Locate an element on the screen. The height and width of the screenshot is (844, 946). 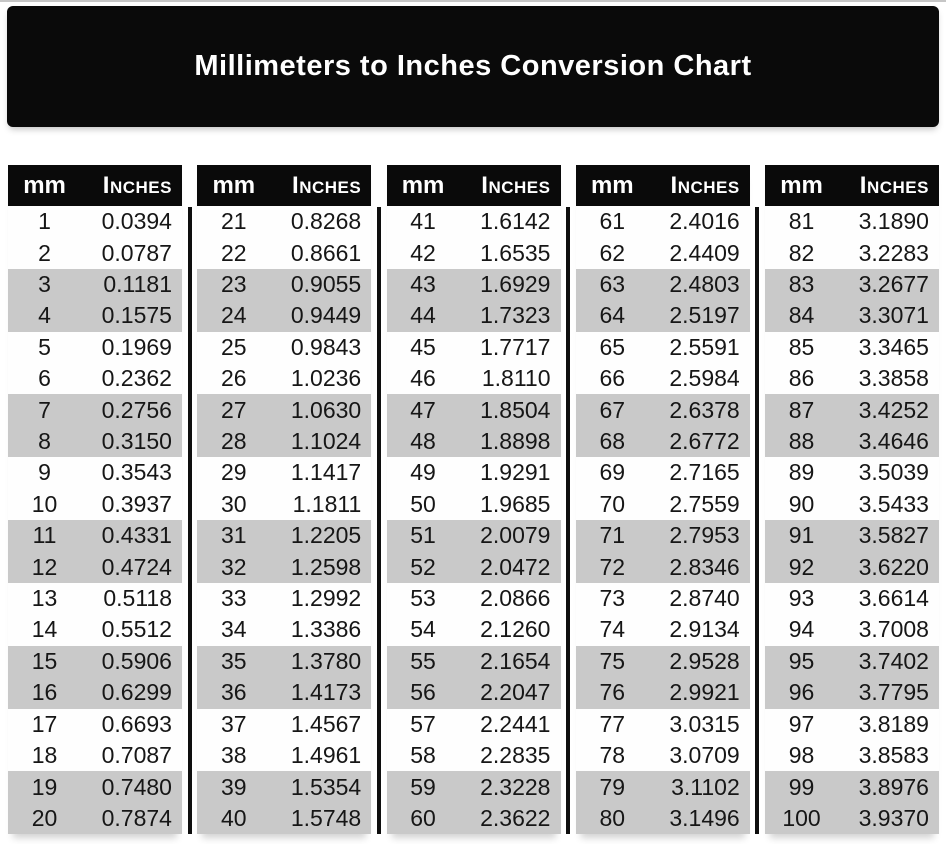
inches-value: 3.6614 is located at coordinates (893, 598).